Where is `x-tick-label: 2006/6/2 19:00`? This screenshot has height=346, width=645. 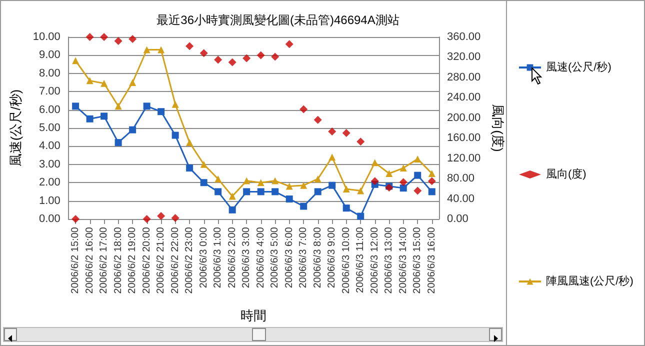 x-tick-label: 2006/6/2 19:00 is located at coordinates (132, 260).